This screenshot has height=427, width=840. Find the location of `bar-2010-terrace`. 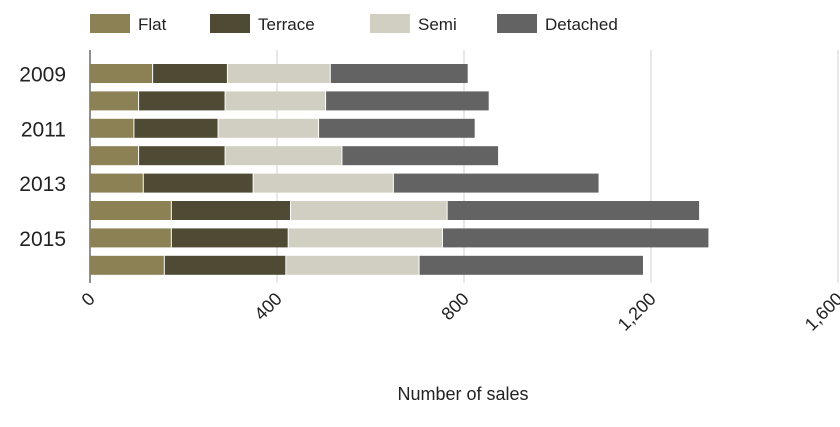

bar-2010-terrace is located at coordinates (182, 101).